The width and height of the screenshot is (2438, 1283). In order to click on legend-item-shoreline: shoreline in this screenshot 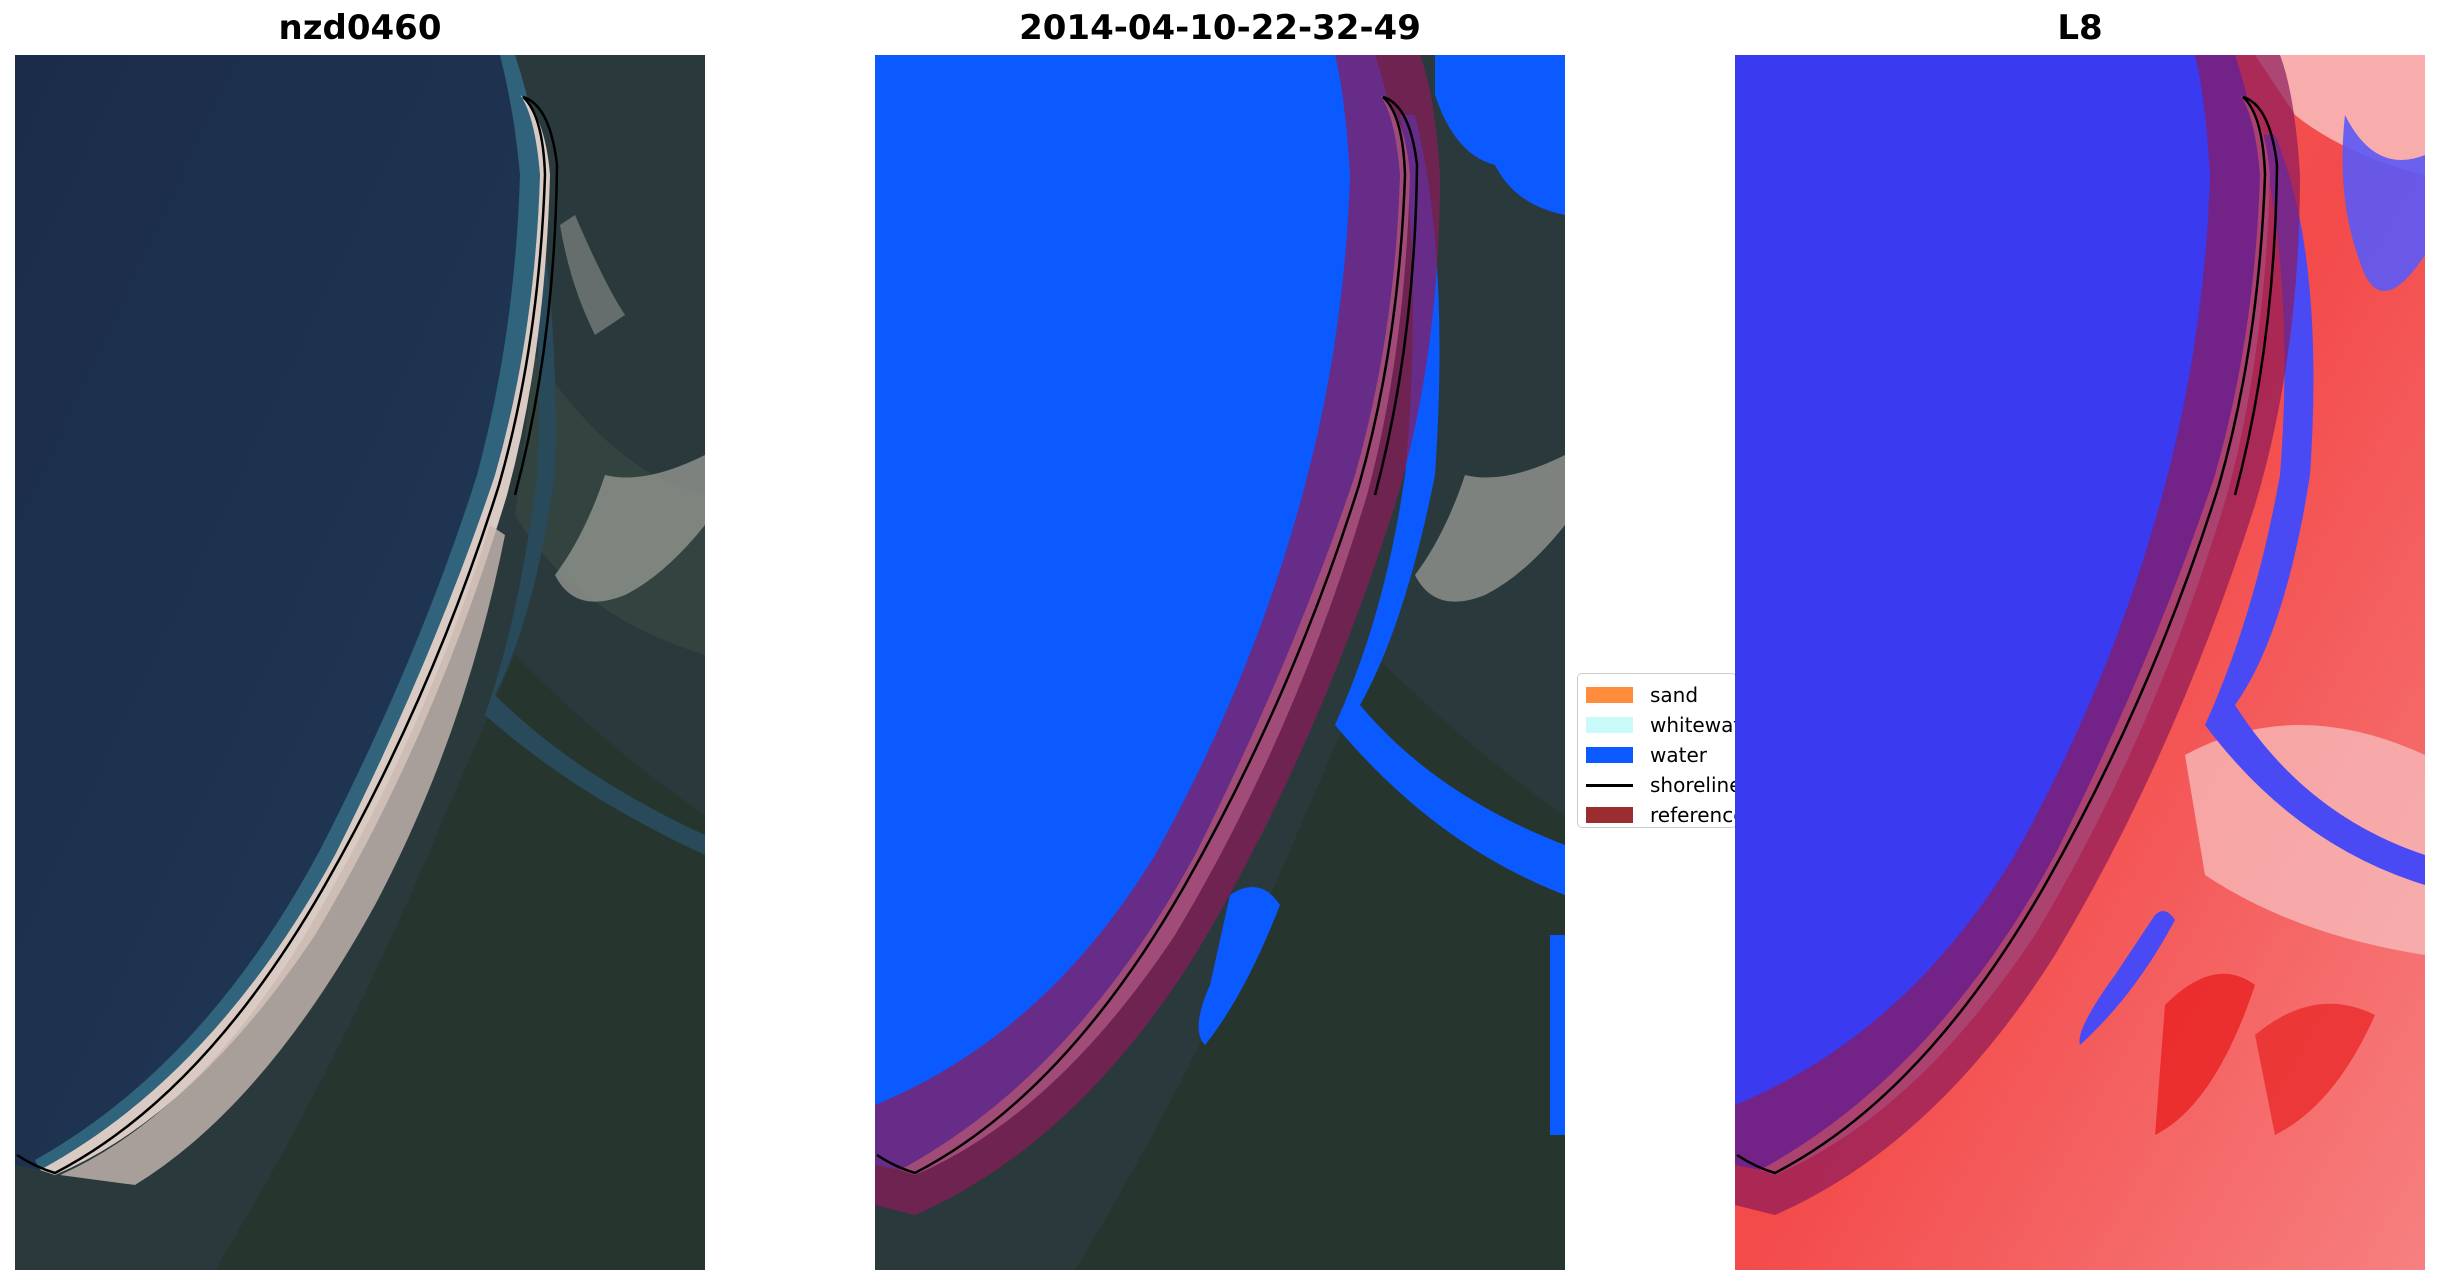, I will do `click(1661, 785)`.